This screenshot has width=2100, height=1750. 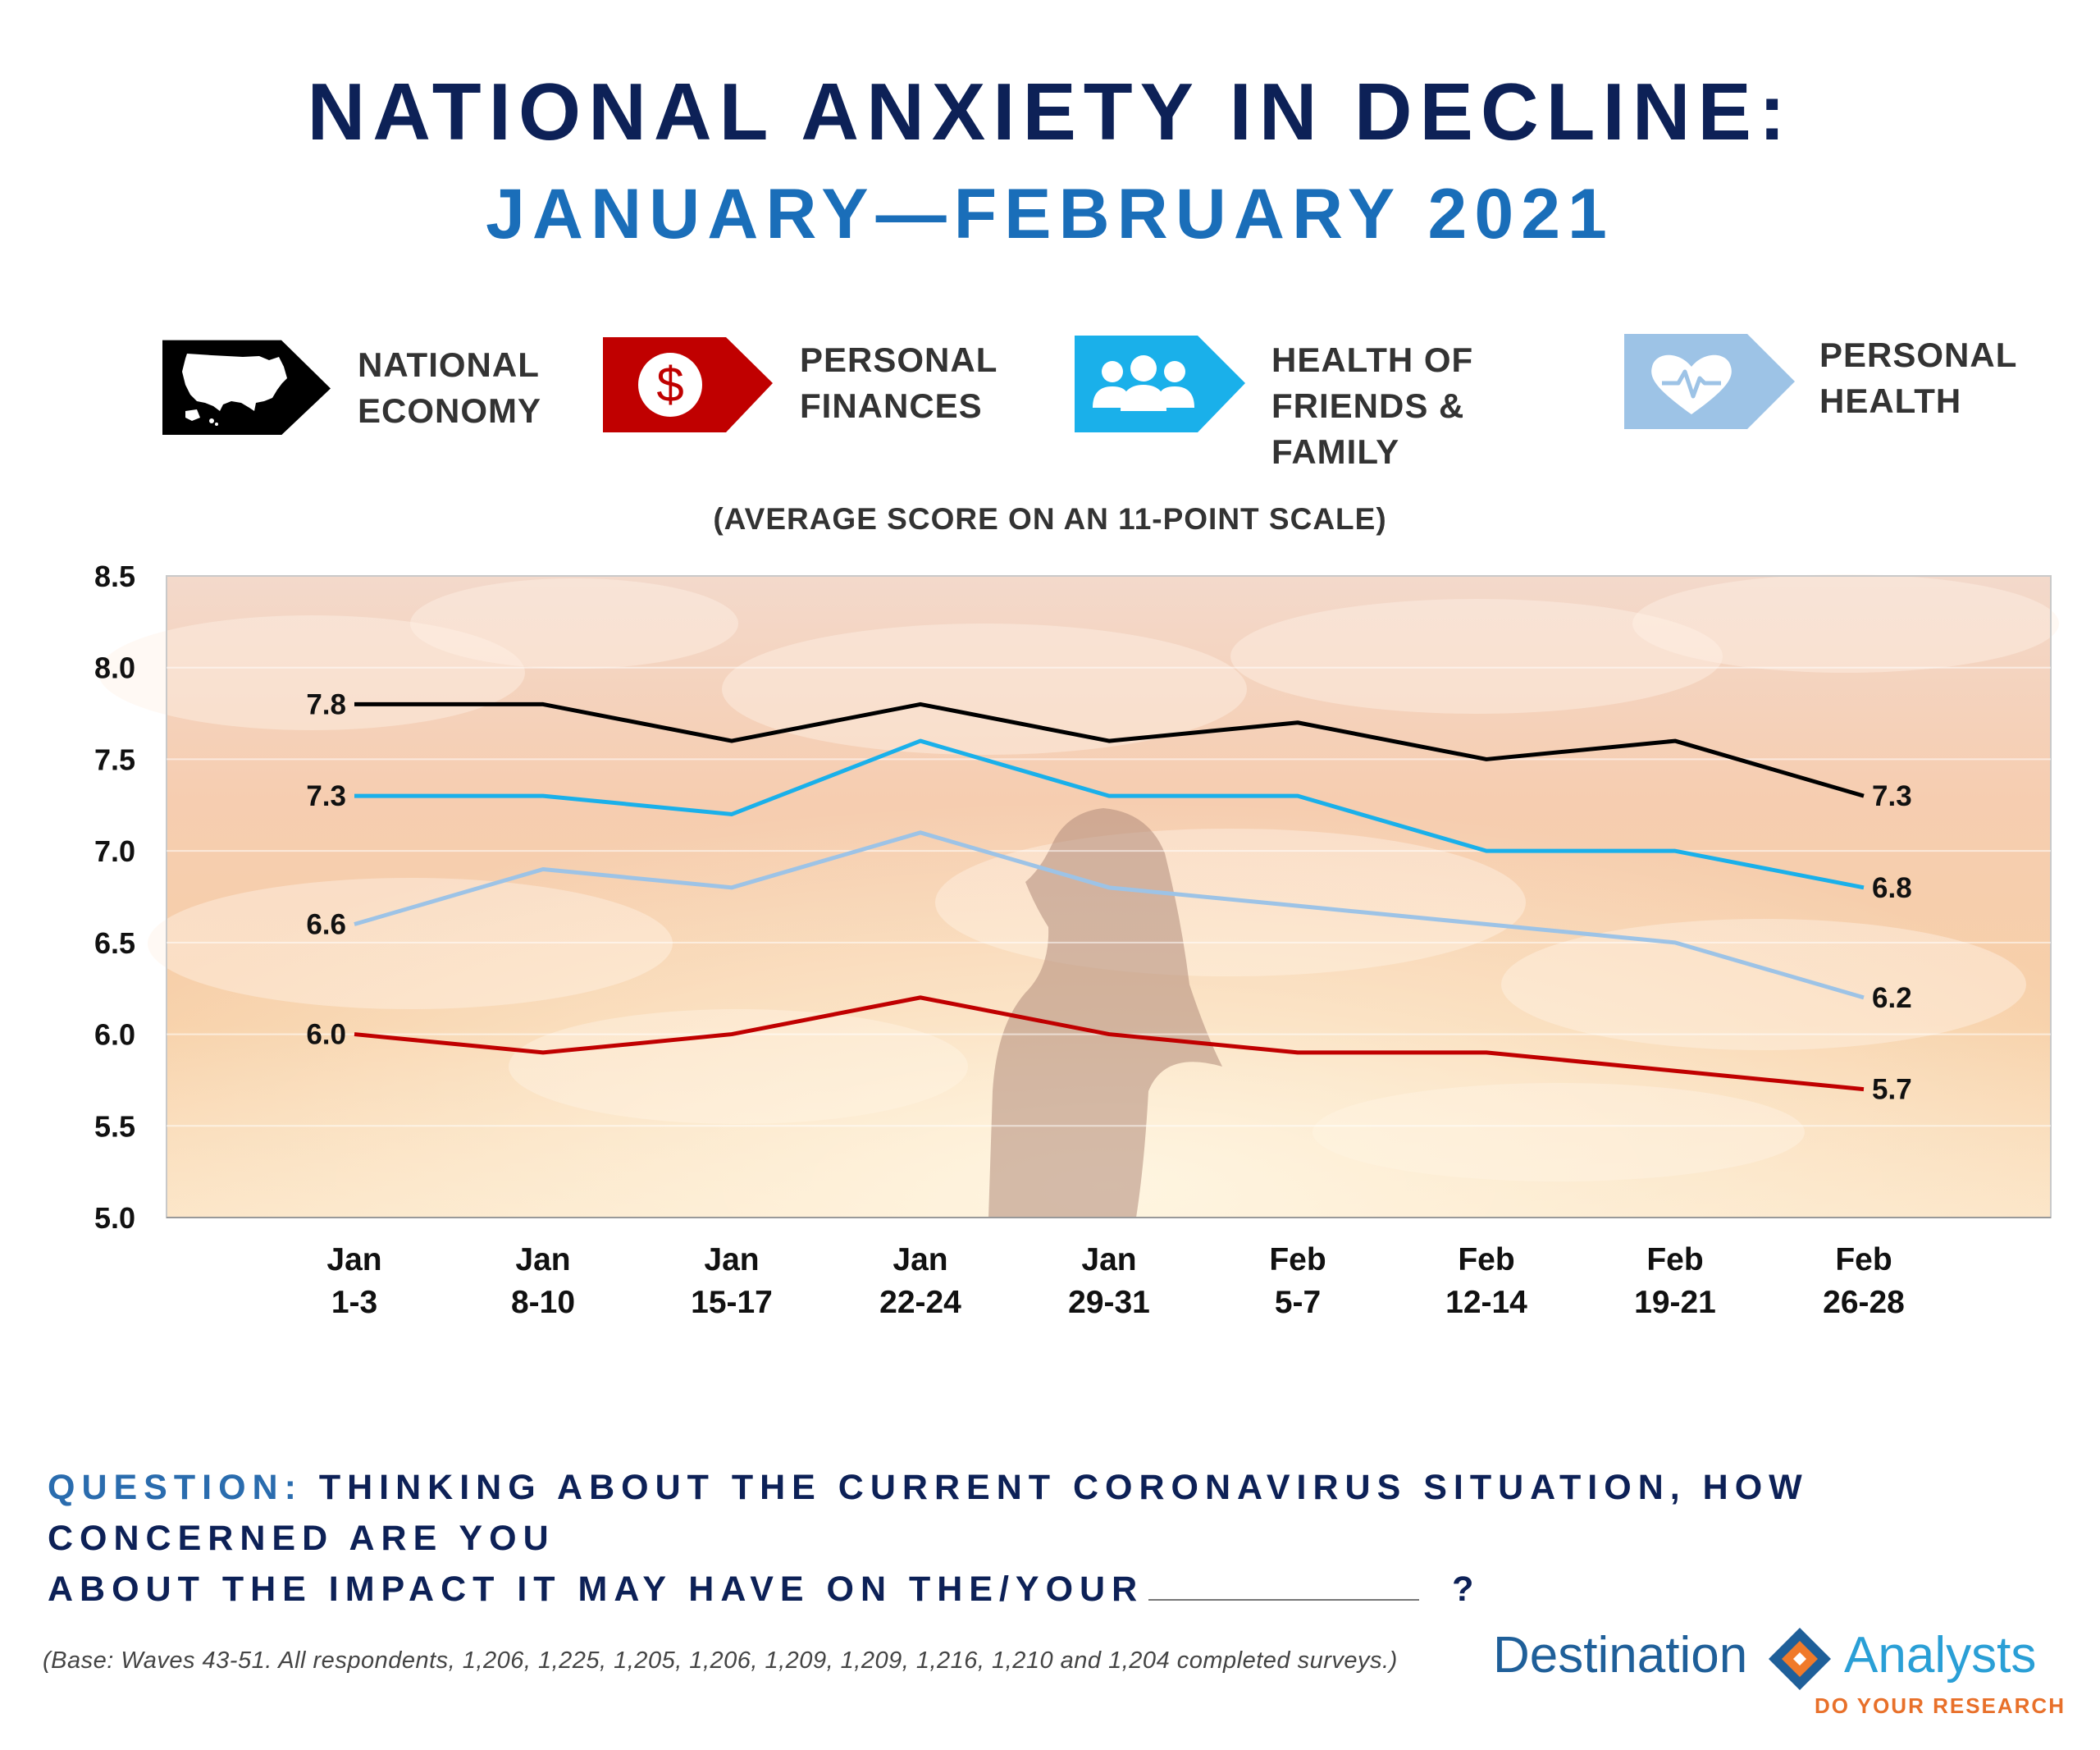 I want to click on y-tick-label: 6.5, so click(x=115, y=943).